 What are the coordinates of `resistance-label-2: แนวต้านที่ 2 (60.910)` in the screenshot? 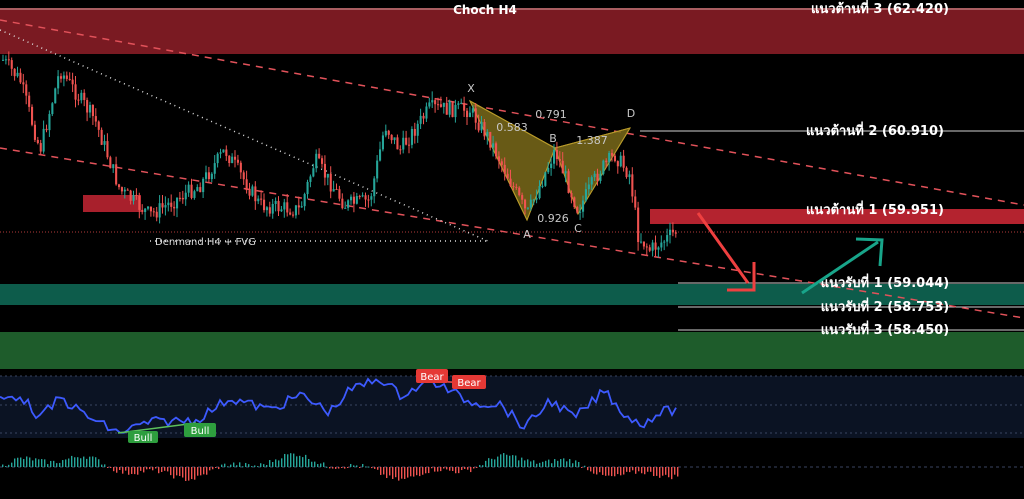 It's located at (875, 130).